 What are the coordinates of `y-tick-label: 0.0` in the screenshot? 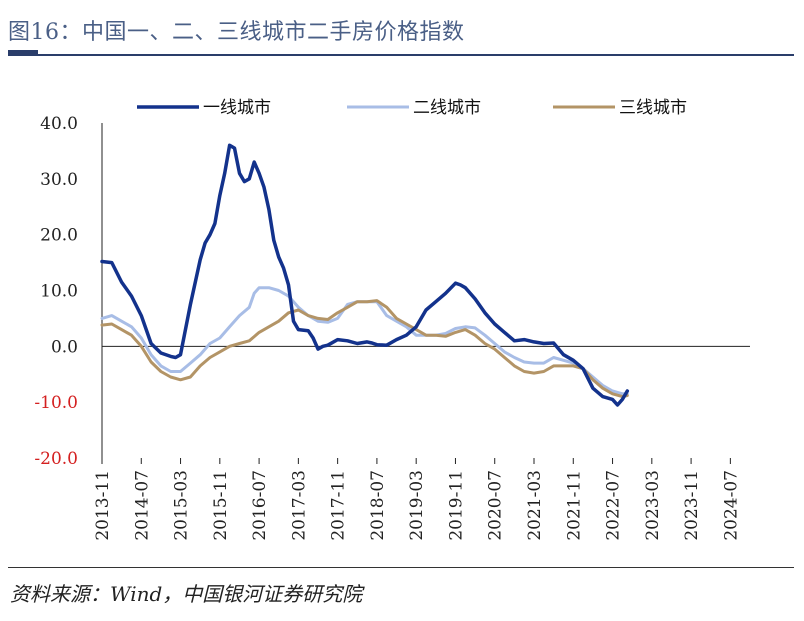 It's located at (64, 347).